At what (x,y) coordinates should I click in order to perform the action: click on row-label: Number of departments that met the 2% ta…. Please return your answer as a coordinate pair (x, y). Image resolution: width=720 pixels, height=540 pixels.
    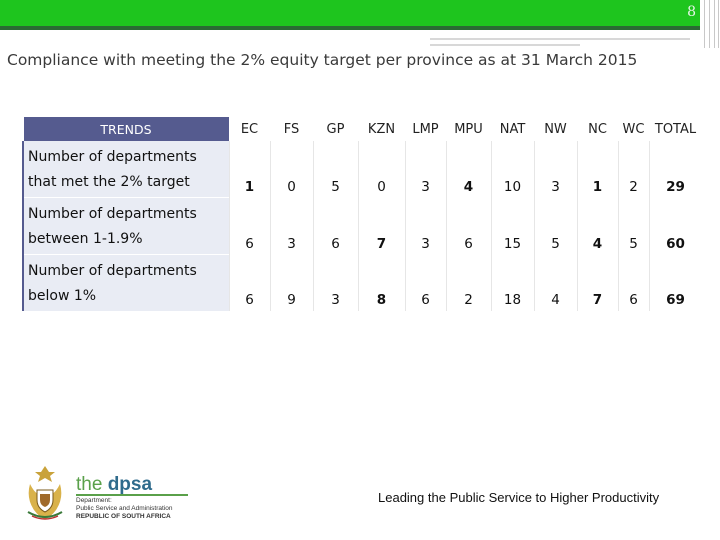
    Looking at the image, I should click on (125, 169).